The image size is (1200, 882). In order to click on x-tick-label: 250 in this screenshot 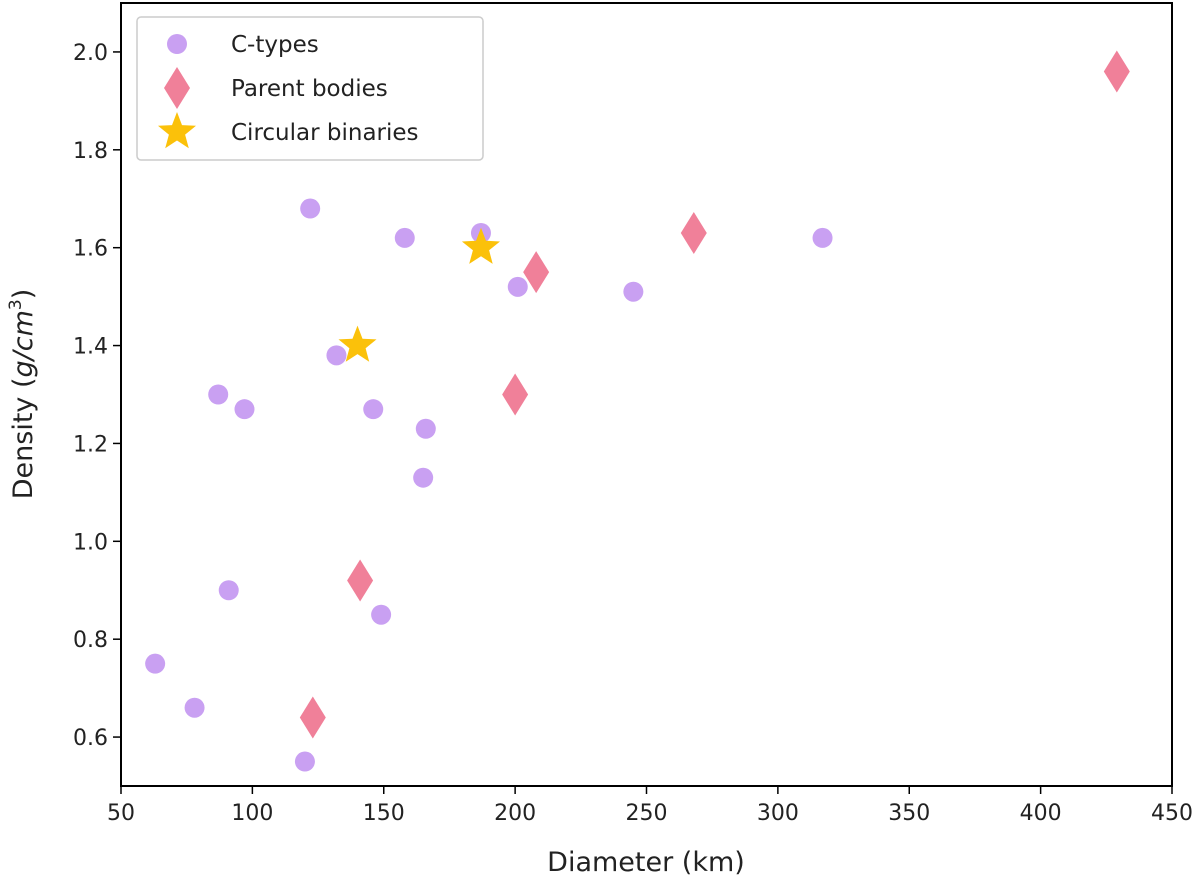, I will do `click(647, 813)`.